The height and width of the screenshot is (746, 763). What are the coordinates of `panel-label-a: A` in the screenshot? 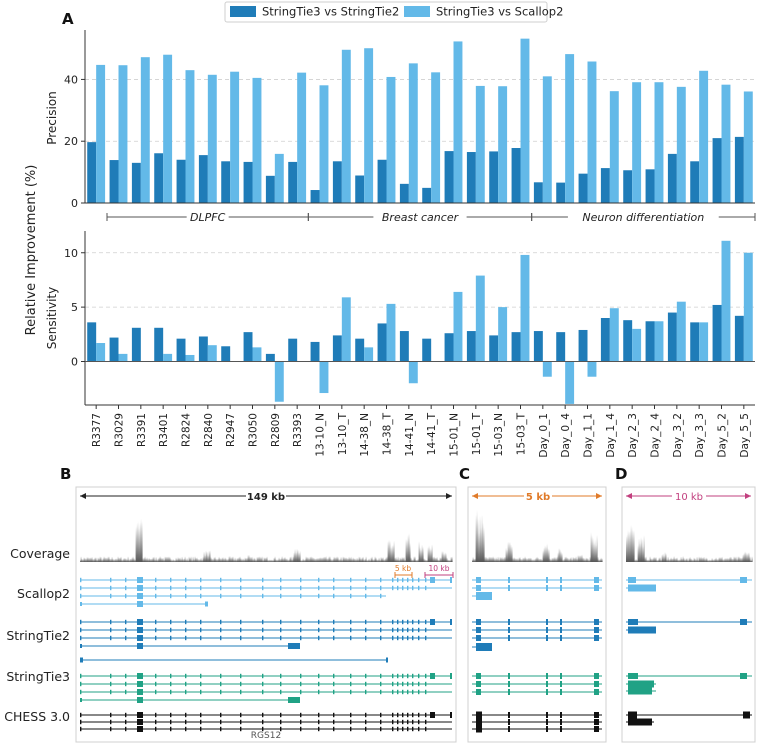 It's located at (68, 19).